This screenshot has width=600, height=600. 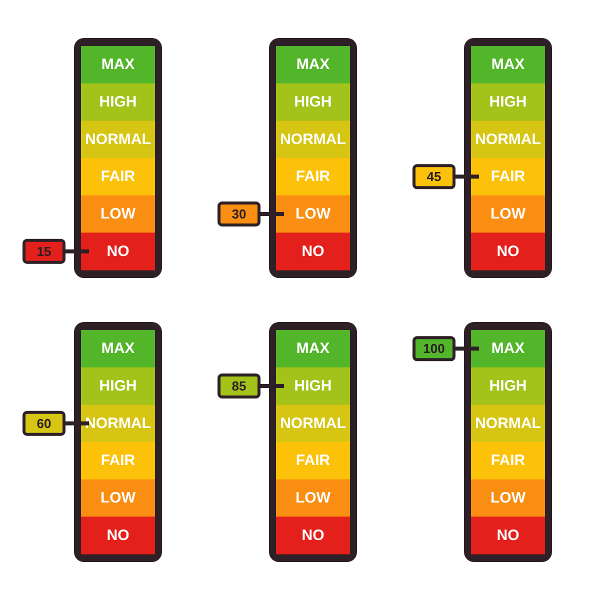 I want to click on data-label: 15, so click(x=44, y=251).